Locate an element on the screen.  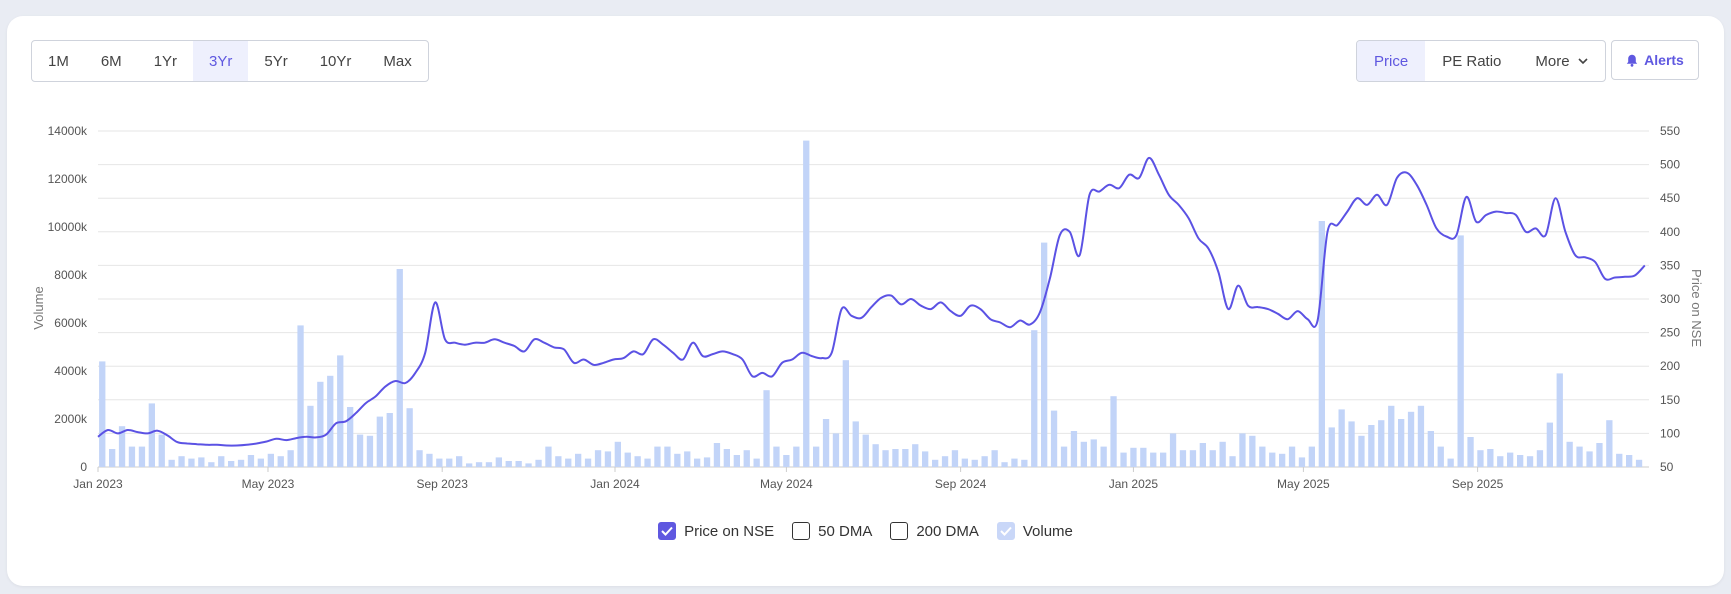
y-left-tick-label: 10000k is located at coordinates (68, 227).